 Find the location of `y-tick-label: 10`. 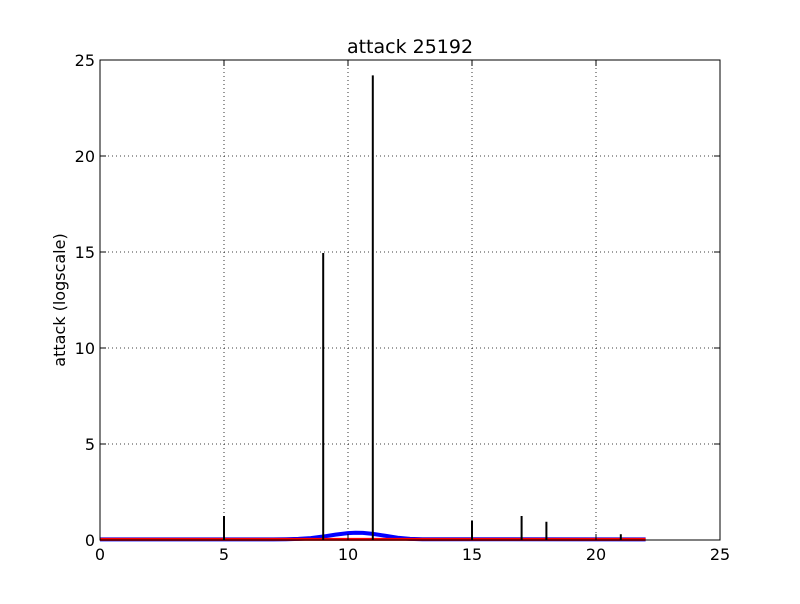

y-tick-label: 10 is located at coordinates (85, 348).